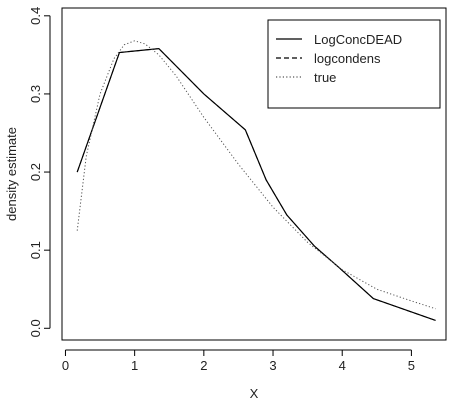 This screenshot has height=408, width=474. Describe the element at coordinates (254, 393) in the screenshot. I see `x-axis-label: X` at that location.